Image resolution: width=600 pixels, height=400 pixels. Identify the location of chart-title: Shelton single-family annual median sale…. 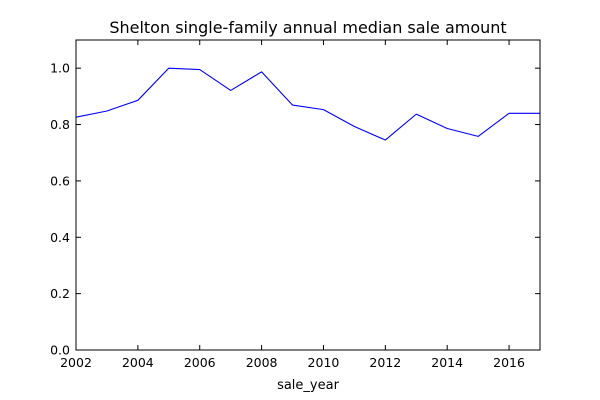
(307, 27).